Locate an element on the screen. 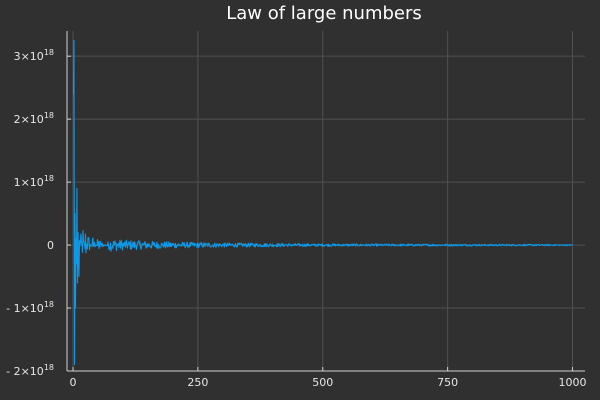 The image size is (600, 400). y-tick-base: 0 is located at coordinates (50, 245).